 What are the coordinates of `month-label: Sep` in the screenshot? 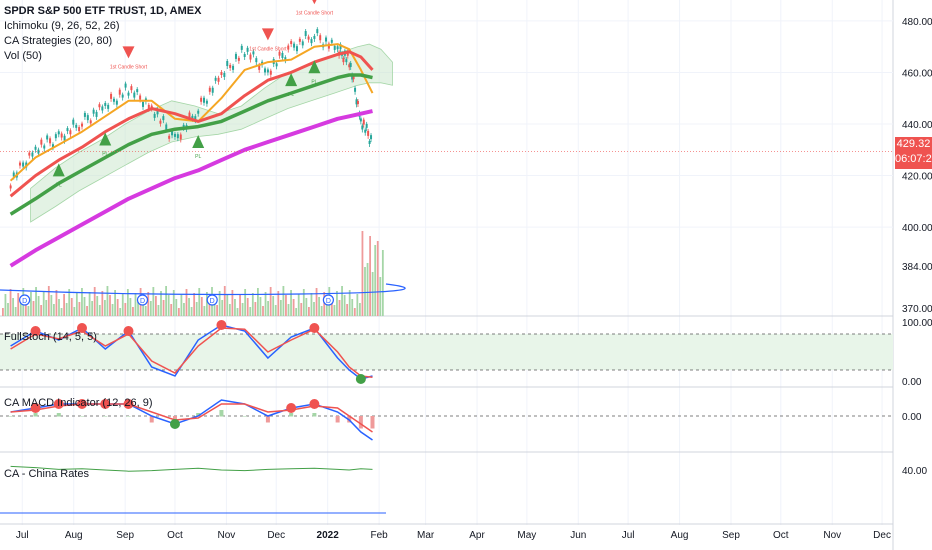 It's located at (125, 535).